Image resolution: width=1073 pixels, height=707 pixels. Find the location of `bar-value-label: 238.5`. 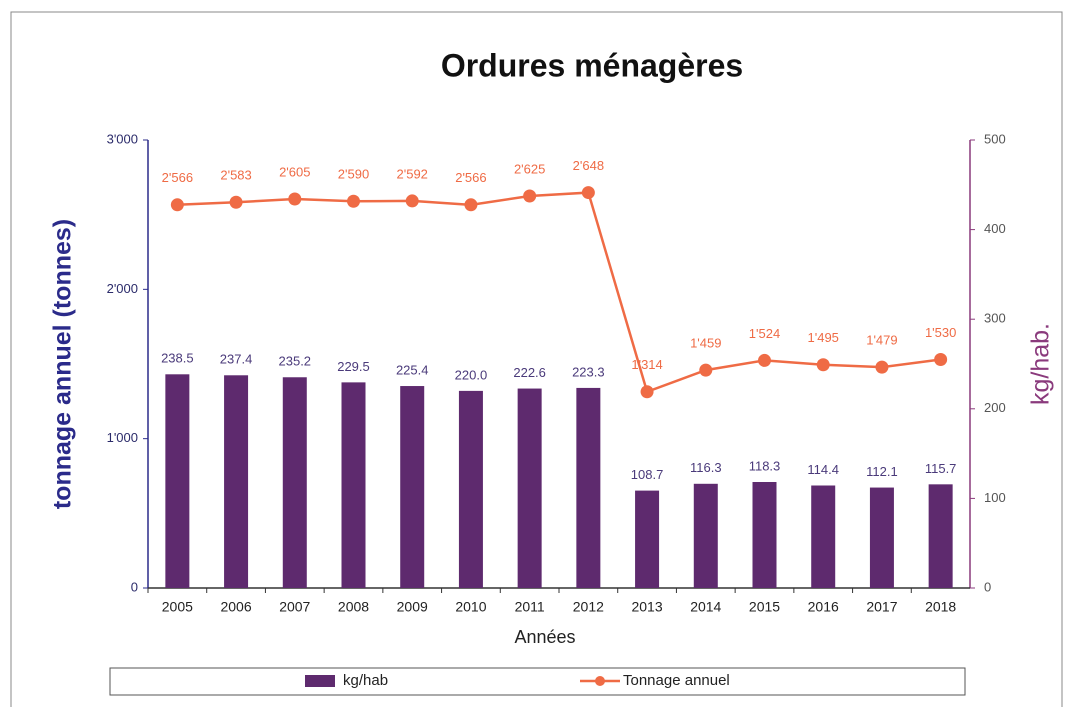

bar-value-label: 238.5 is located at coordinates (177, 358).